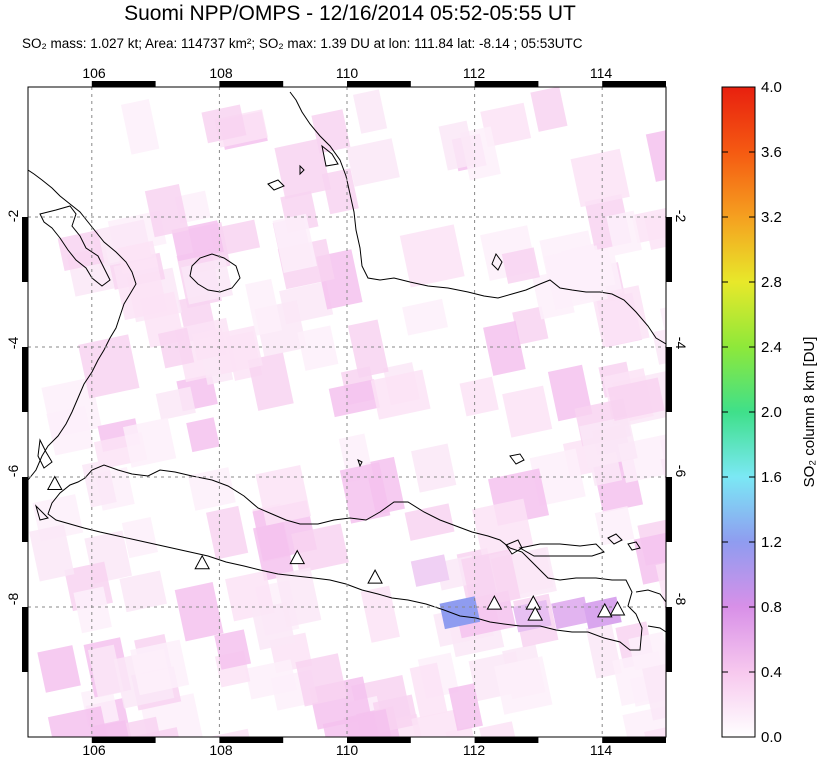  I want to click on lon-tick-label: 110, so click(347, 73).